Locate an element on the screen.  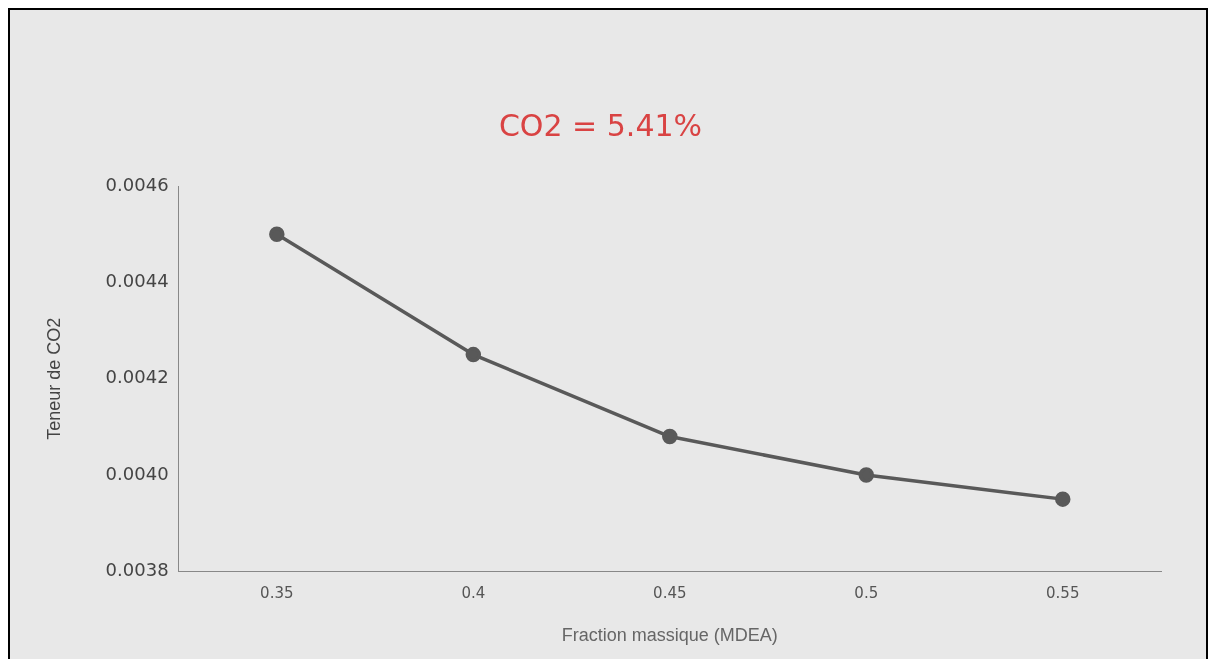
y-axis-title: Teneur de CO2 is located at coordinates (53, 378).